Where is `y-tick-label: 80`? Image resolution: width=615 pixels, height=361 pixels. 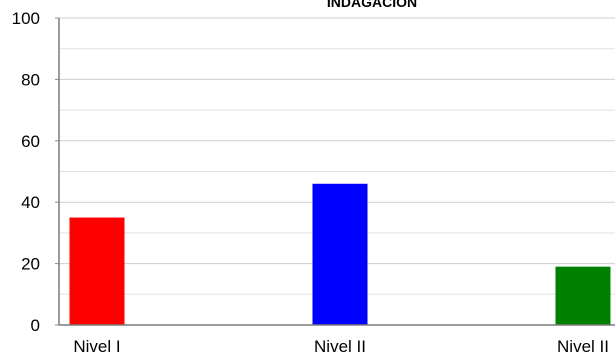
y-tick-label: 80 is located at coordinates (30, 79).